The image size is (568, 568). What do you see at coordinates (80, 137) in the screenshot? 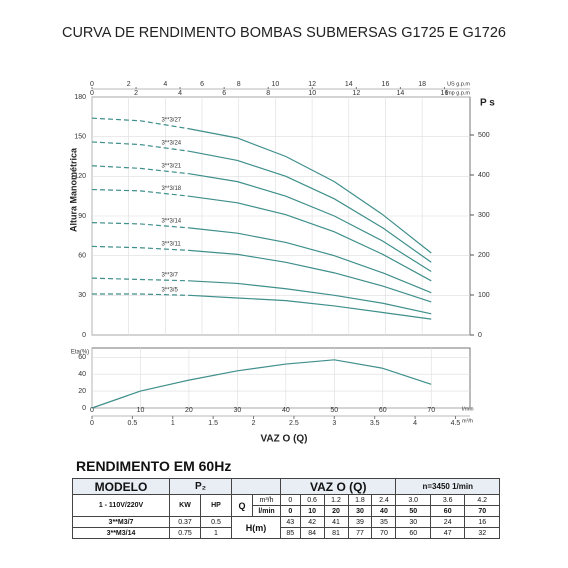
I see `y-tick-label: 150` at bounding box center [80, 137].